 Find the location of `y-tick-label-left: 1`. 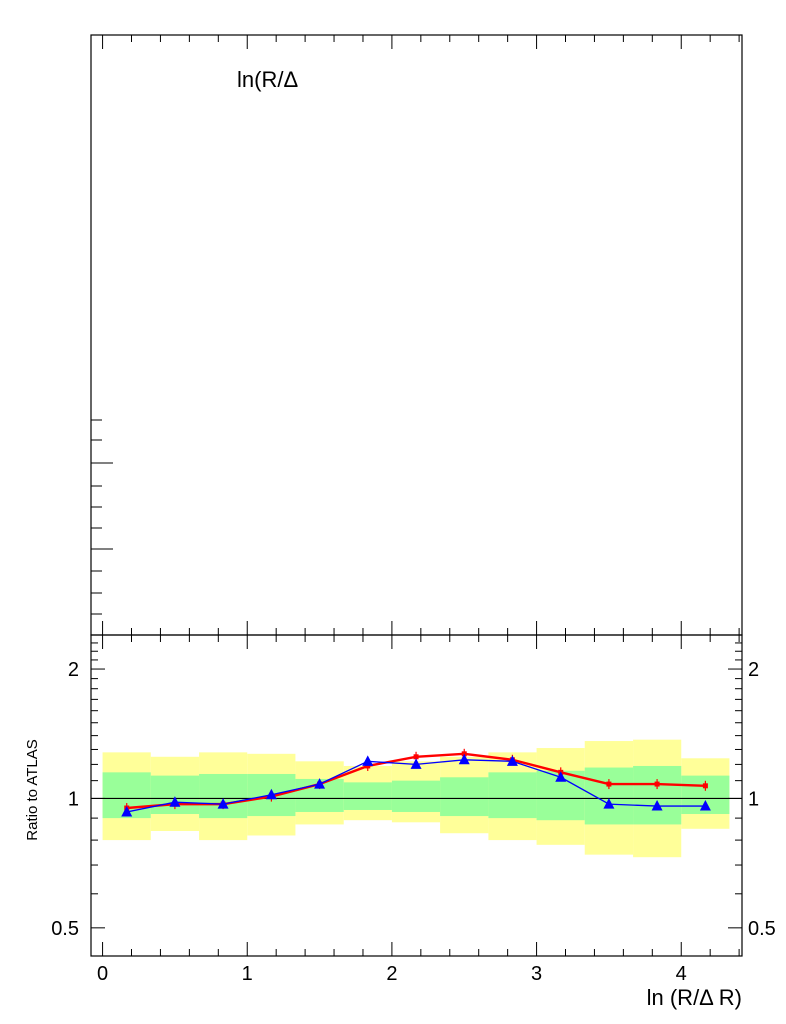

y-tick-label-left: 1 is located at coordinates (73, 799).